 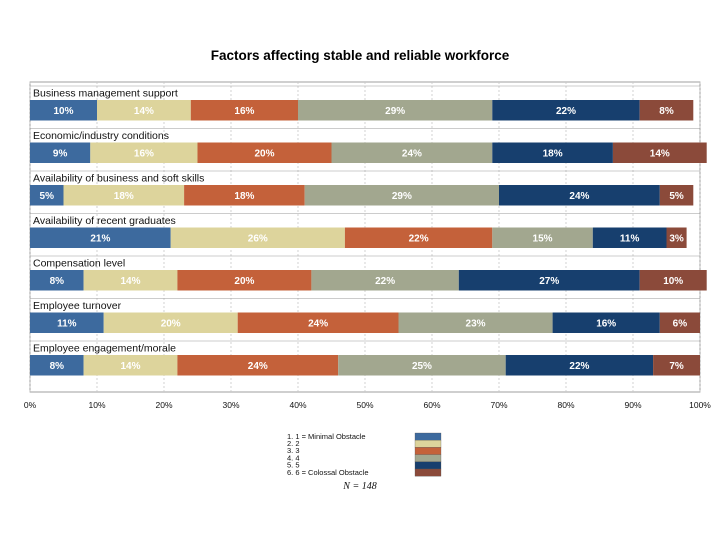 I want to click on bar-value-label: 25%, so click(x=422, y=366).